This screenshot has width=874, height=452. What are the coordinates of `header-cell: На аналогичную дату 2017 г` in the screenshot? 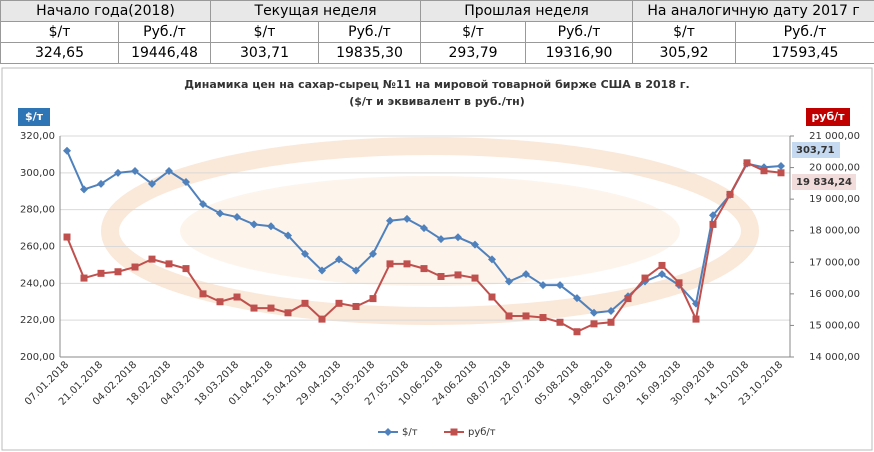 It's located at (753, 11).